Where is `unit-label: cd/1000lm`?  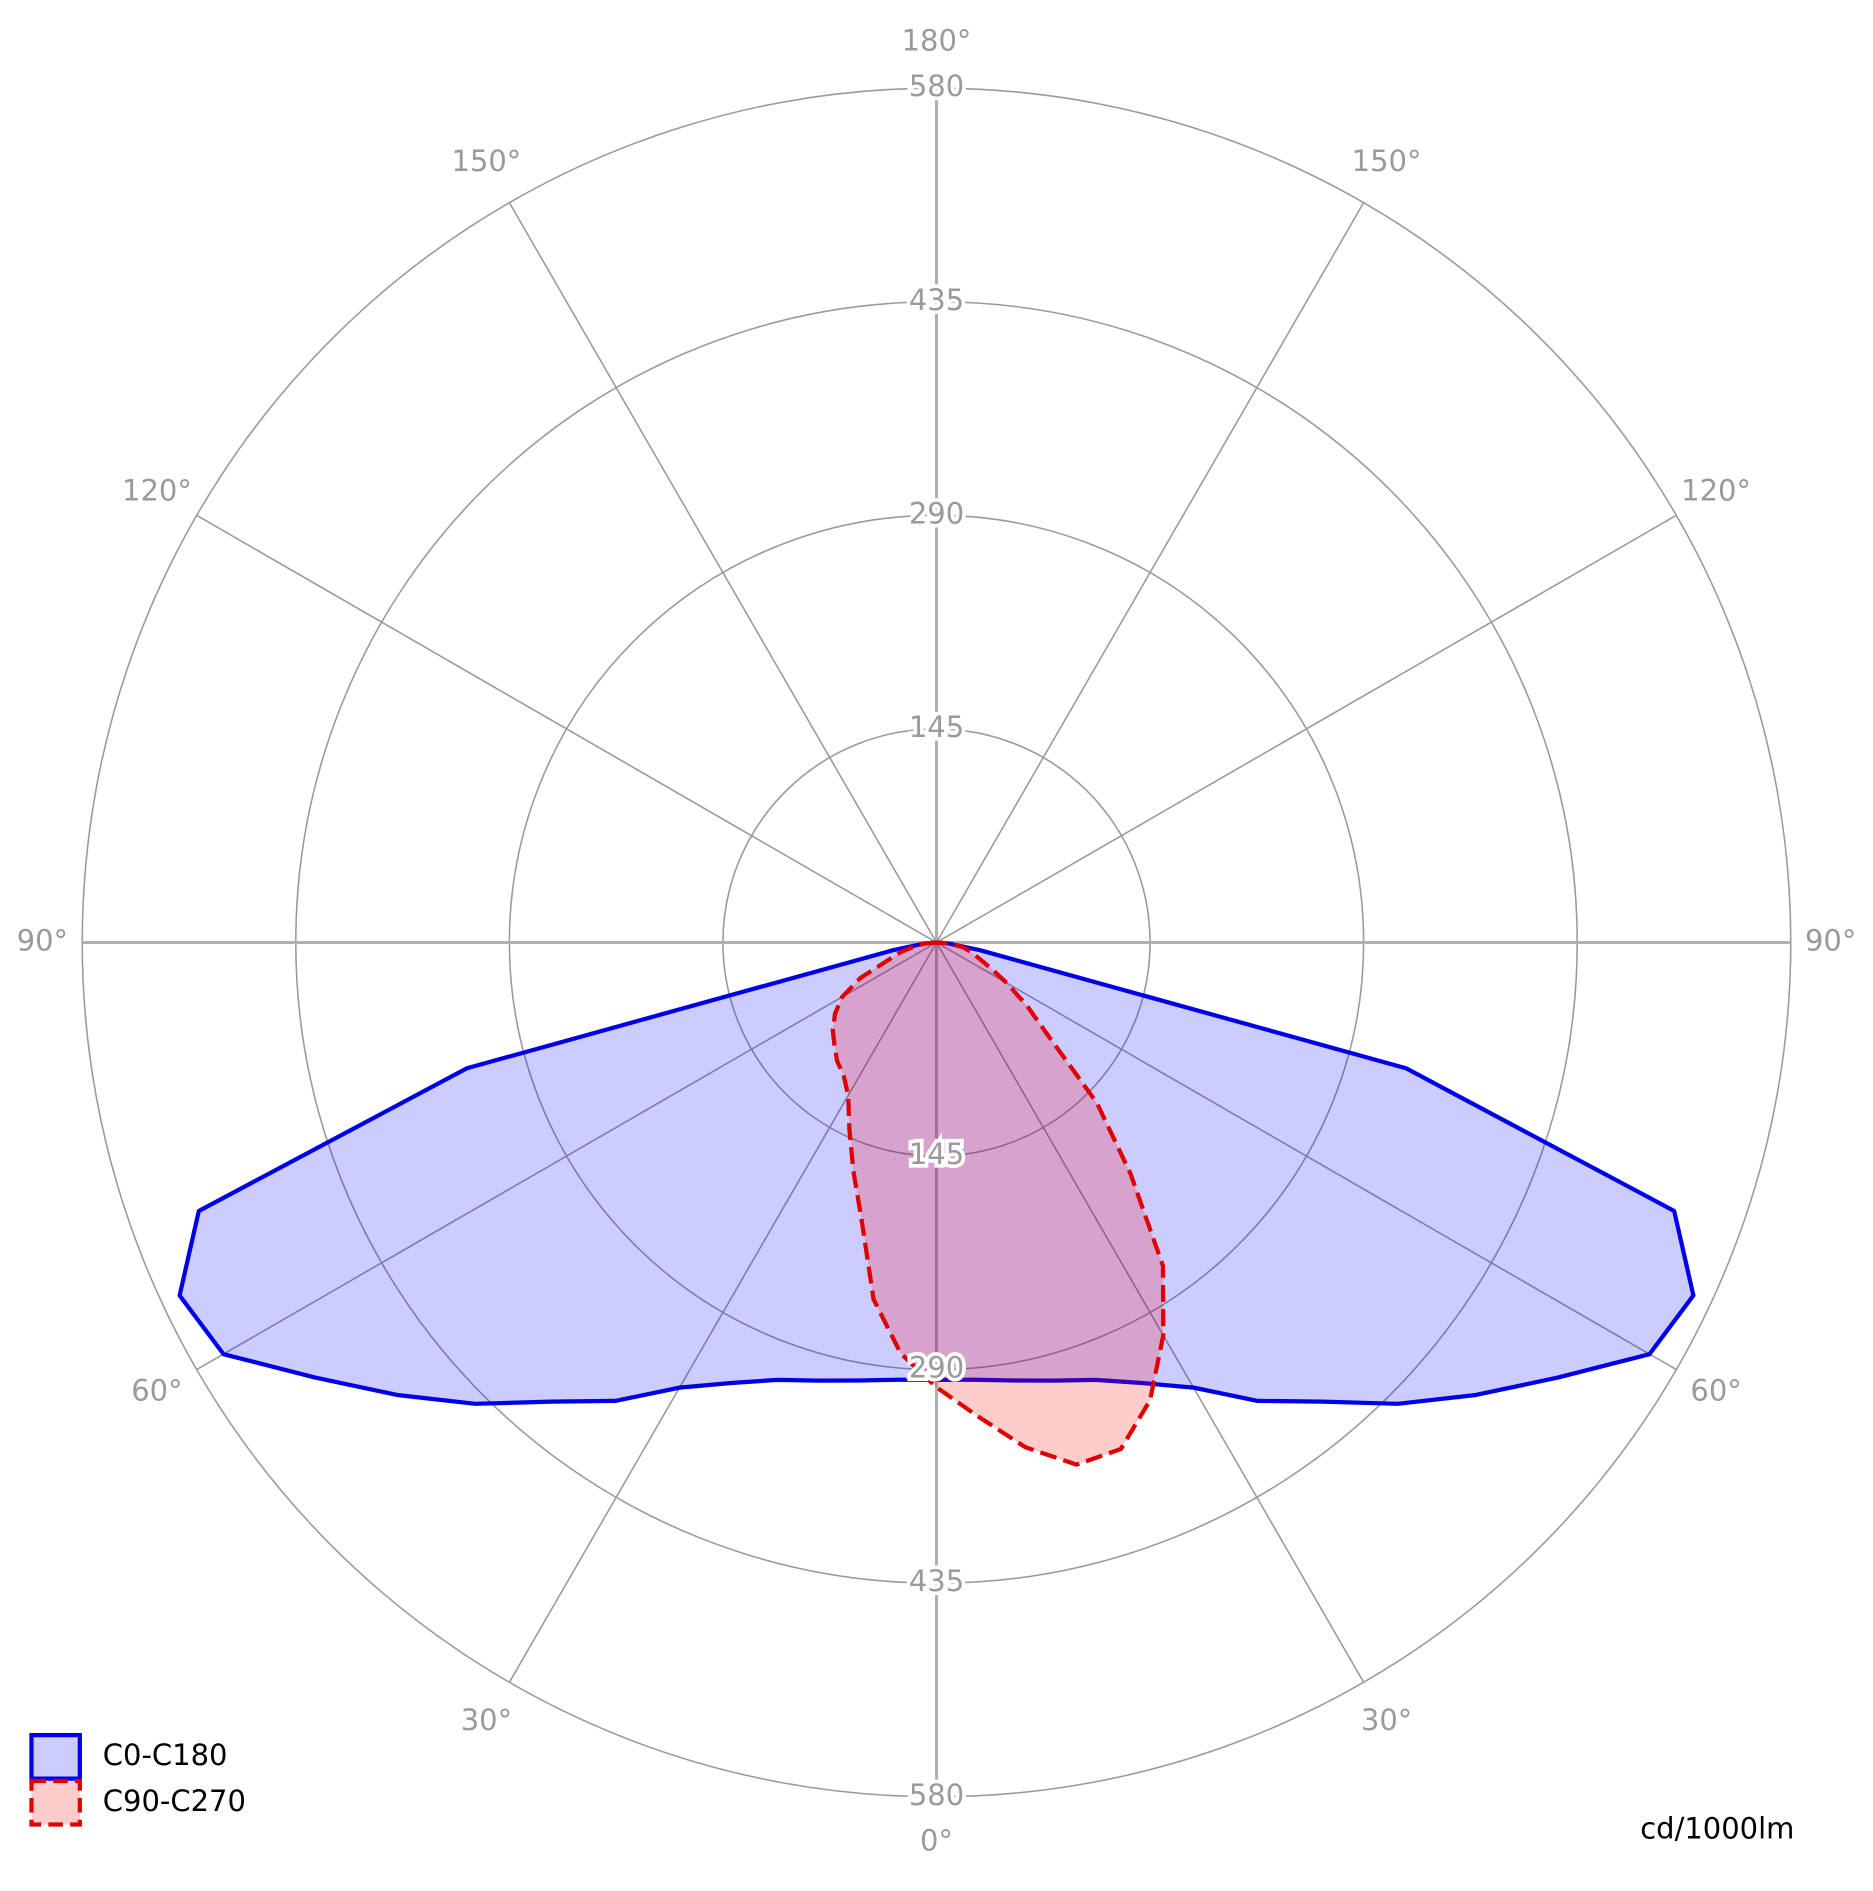 unit-label: cd/1000lm is located at coordinates (1717, 1829).